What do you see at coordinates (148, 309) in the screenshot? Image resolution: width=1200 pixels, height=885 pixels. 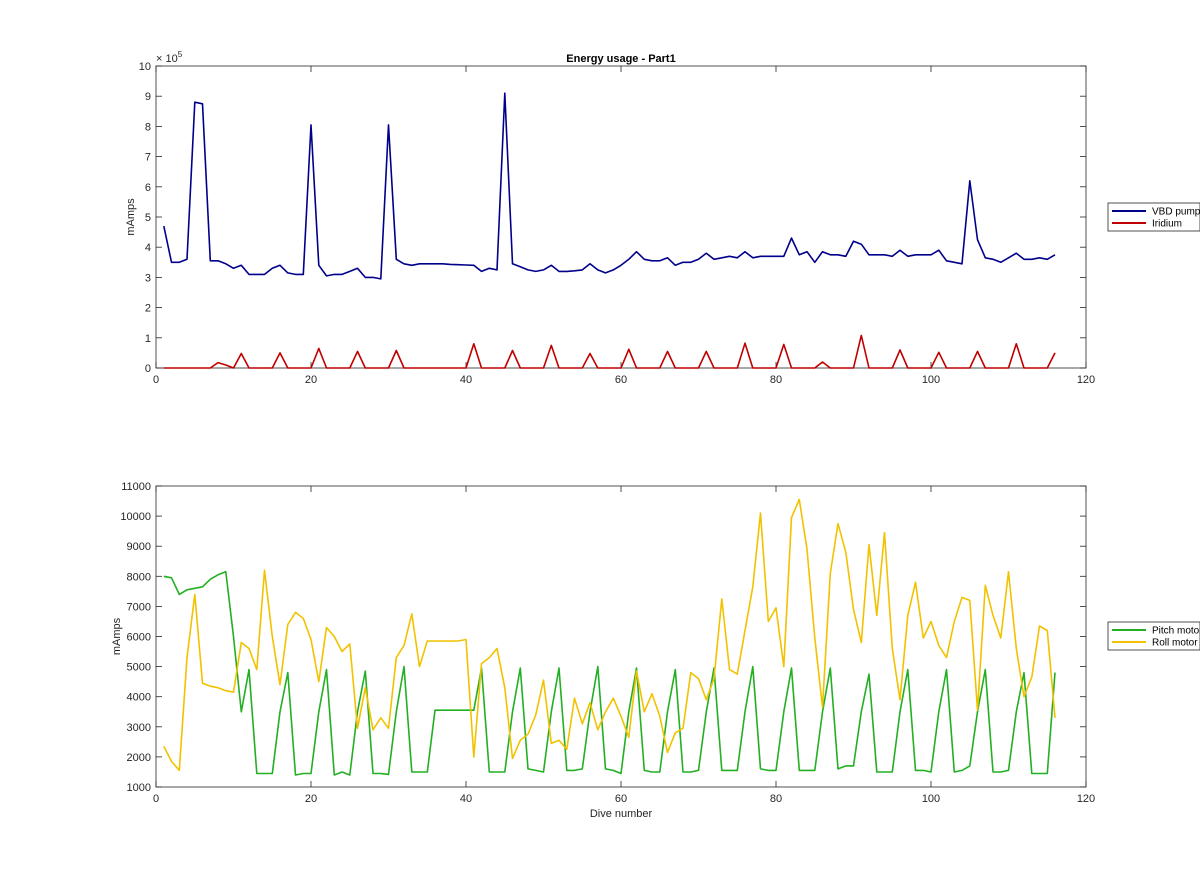 I see `y-tick-label: 2` at bounding box center [148, 309].